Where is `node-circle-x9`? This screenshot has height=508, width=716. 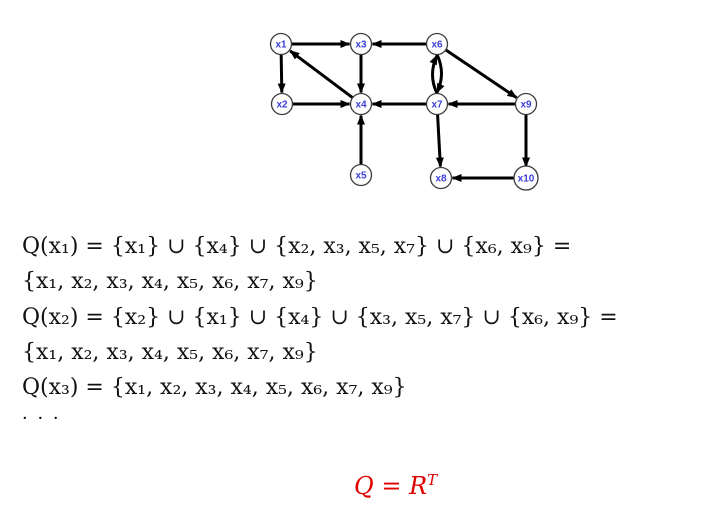 node-circle-x9 is located at coordinates (526, 104).